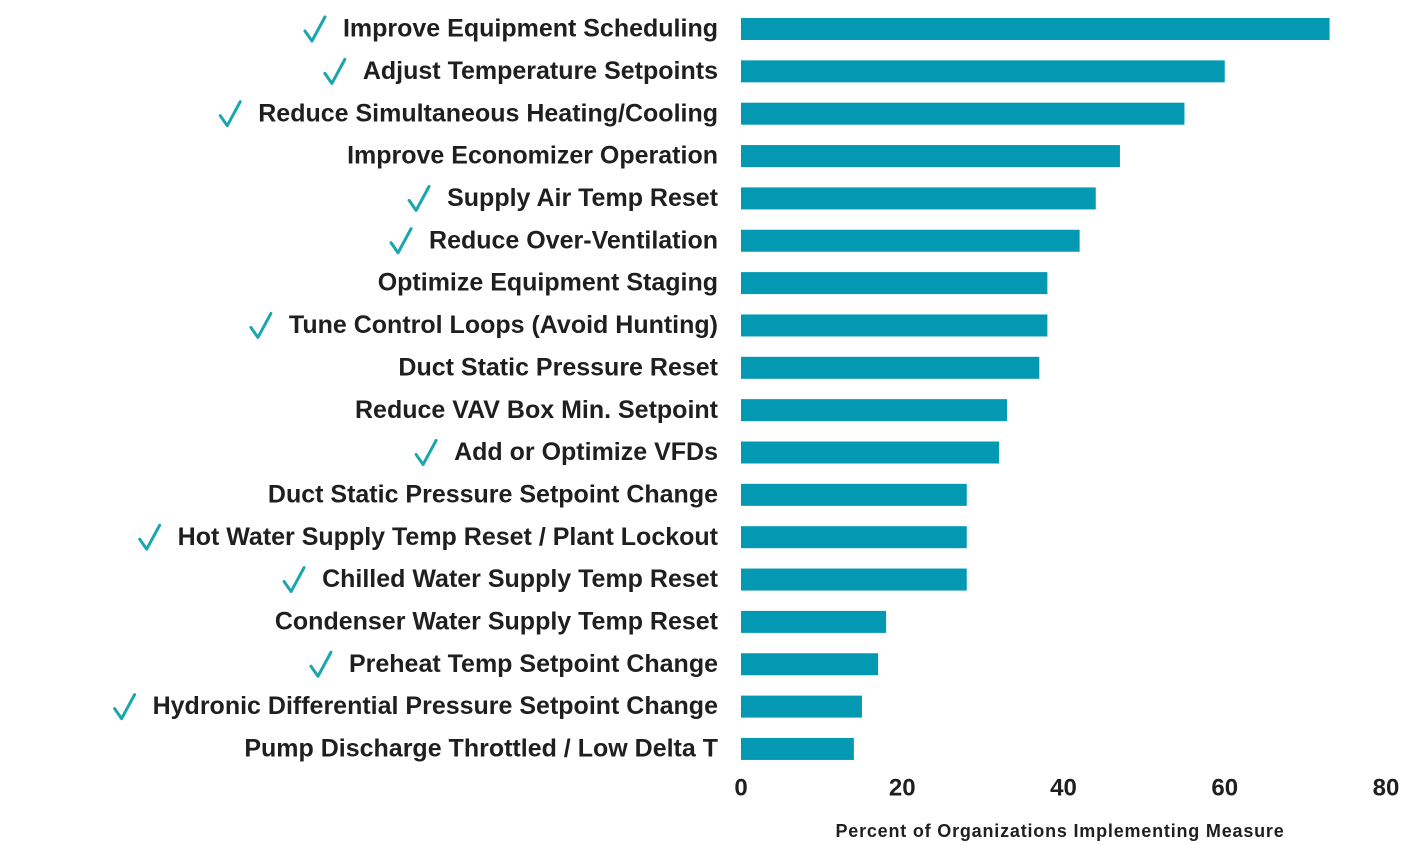 The image size is (1419, 845). What do you see at coordinates (1224, 787) in the screenshot?
I see `x-tick-label: 60` at bounding box center [1224, 787].